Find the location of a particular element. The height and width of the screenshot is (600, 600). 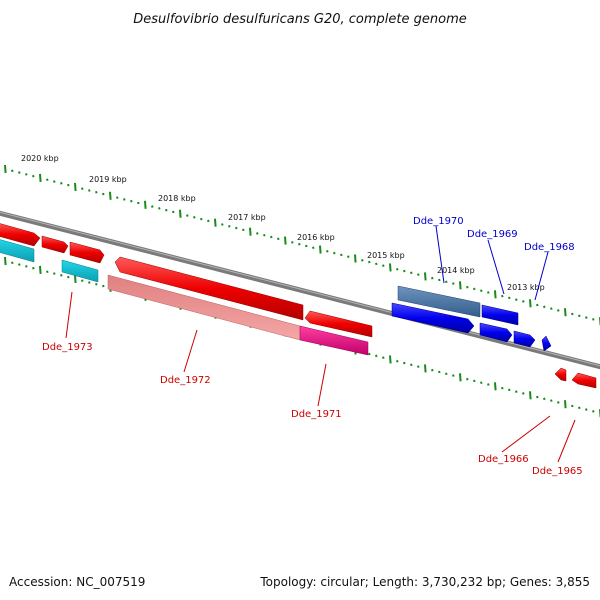

gene-label-dde-1973: Dde_1973 is located at coordinates (67, 347).